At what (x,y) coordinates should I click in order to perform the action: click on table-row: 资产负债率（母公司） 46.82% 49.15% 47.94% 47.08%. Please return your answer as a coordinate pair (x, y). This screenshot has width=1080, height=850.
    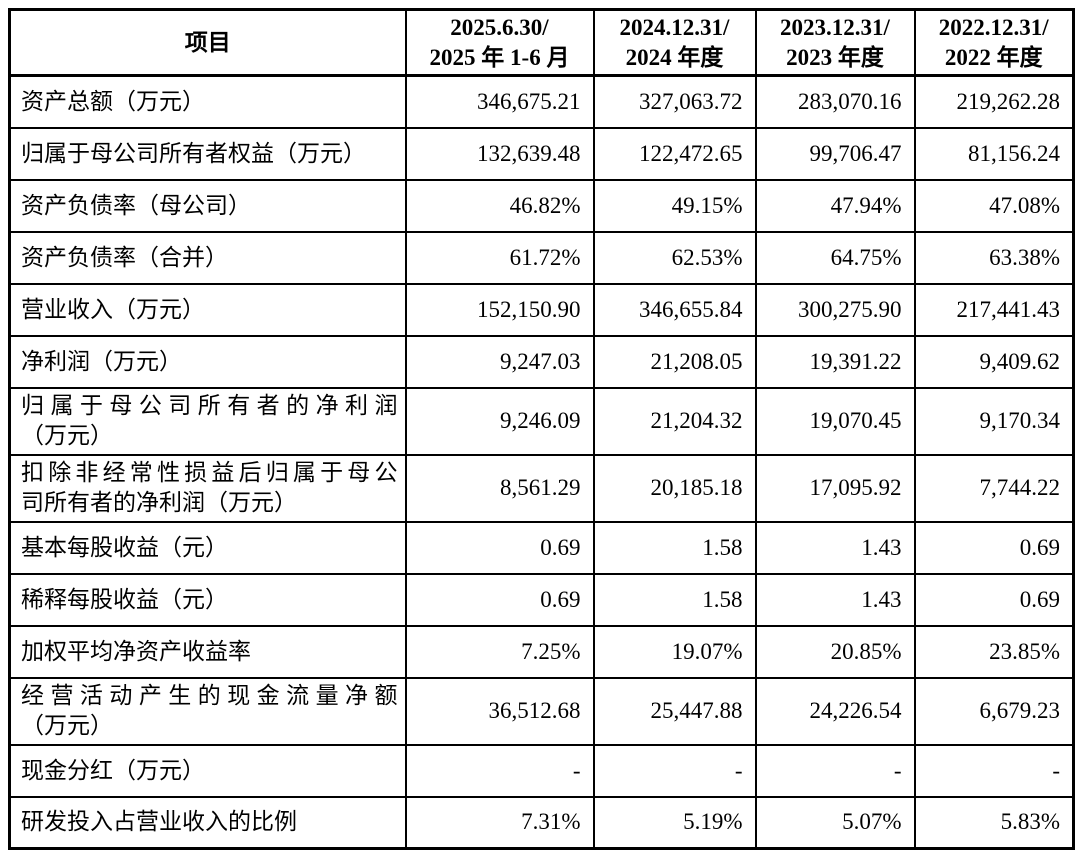
    Looking at the image, I should click on (541, 205).